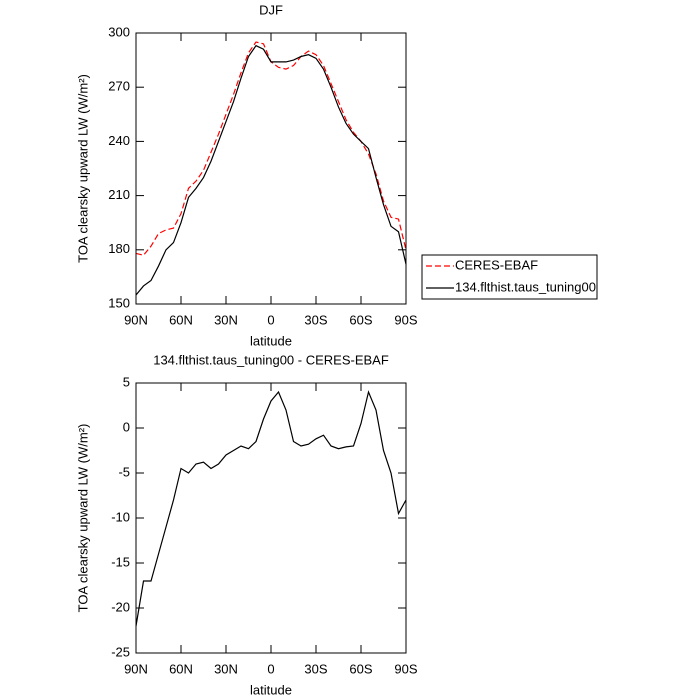 Image resolution: width=700 pixels, height=700 pixels. I want to click on y-tick-label: 180, so click(119, 248).